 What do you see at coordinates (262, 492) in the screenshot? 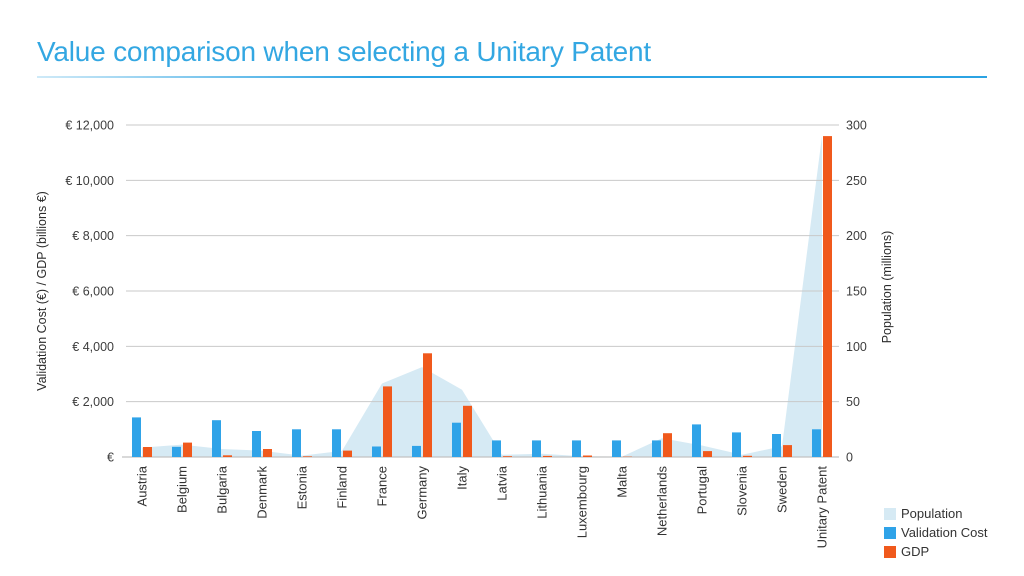
I see `x-axis-label-denmark: Denmark` at bounding box center [262, 492].